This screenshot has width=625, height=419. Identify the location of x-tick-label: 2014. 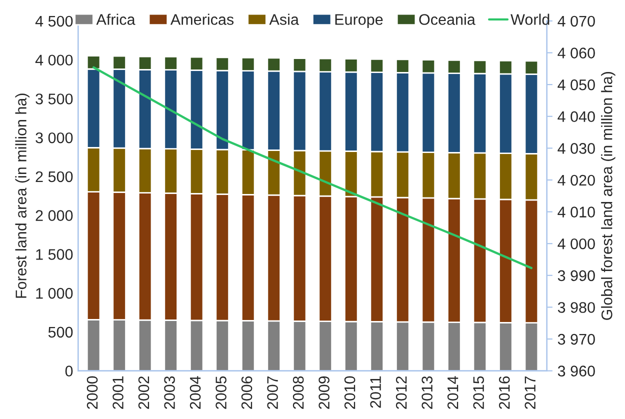
(452, 392).